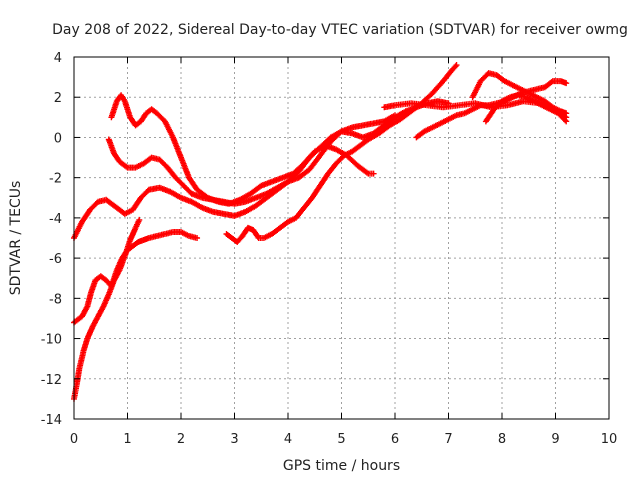  Describe the element at coordinates (55, 219) in the screenshot. I see `y-tick-label: -4` at that location.